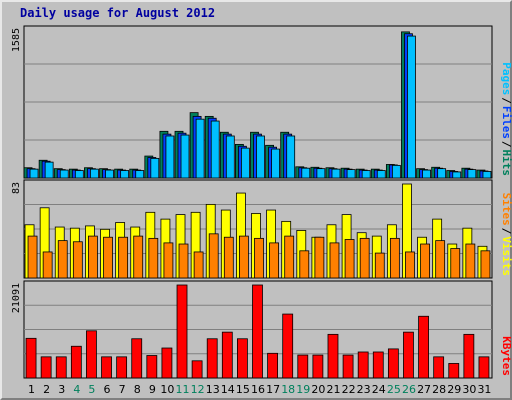 The height and width of the screenshot is (400, 512). What do you see at coordinates (469, 389) in the screenshot?
I see `x-tick-label: 30` at bounding box center [469, 389].